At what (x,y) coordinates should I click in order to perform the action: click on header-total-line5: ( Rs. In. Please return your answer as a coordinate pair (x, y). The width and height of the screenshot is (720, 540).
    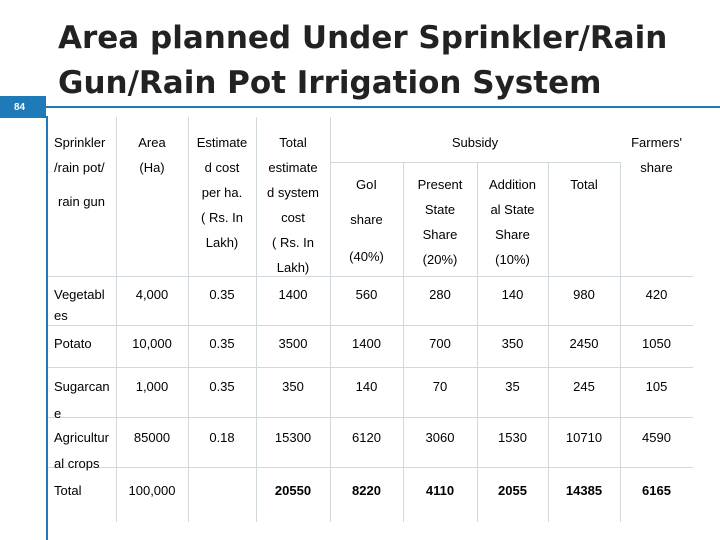
    Looking at the image, I should click on (293, 242).